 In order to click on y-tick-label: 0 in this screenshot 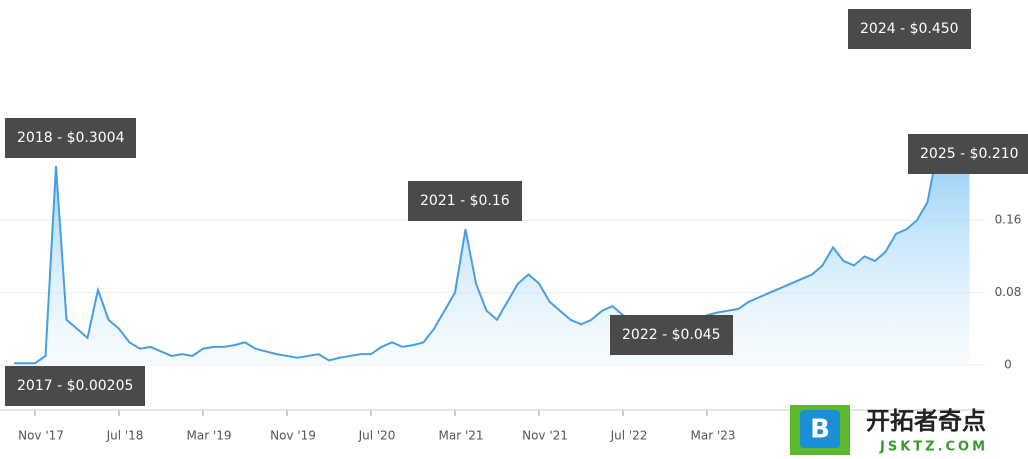, I will do `click(1008, 365)`.